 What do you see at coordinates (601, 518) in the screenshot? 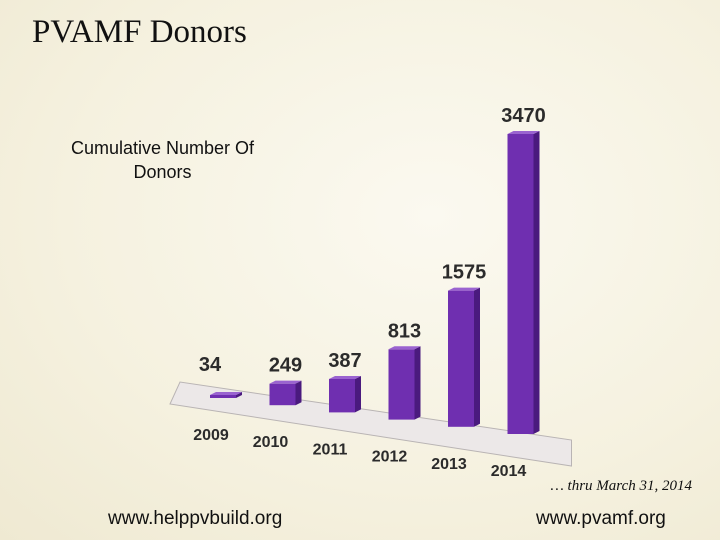
I see `pvamf-link: www.pvamf.org` at bounding box center [601, 518].